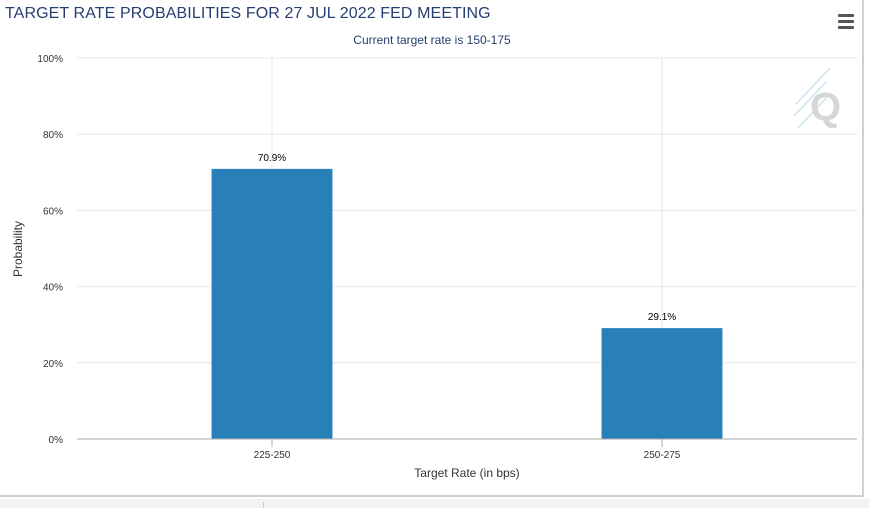 This screenshot has height=508, width=869. I want to click on watermark-letter: Q, so click(825, 107).